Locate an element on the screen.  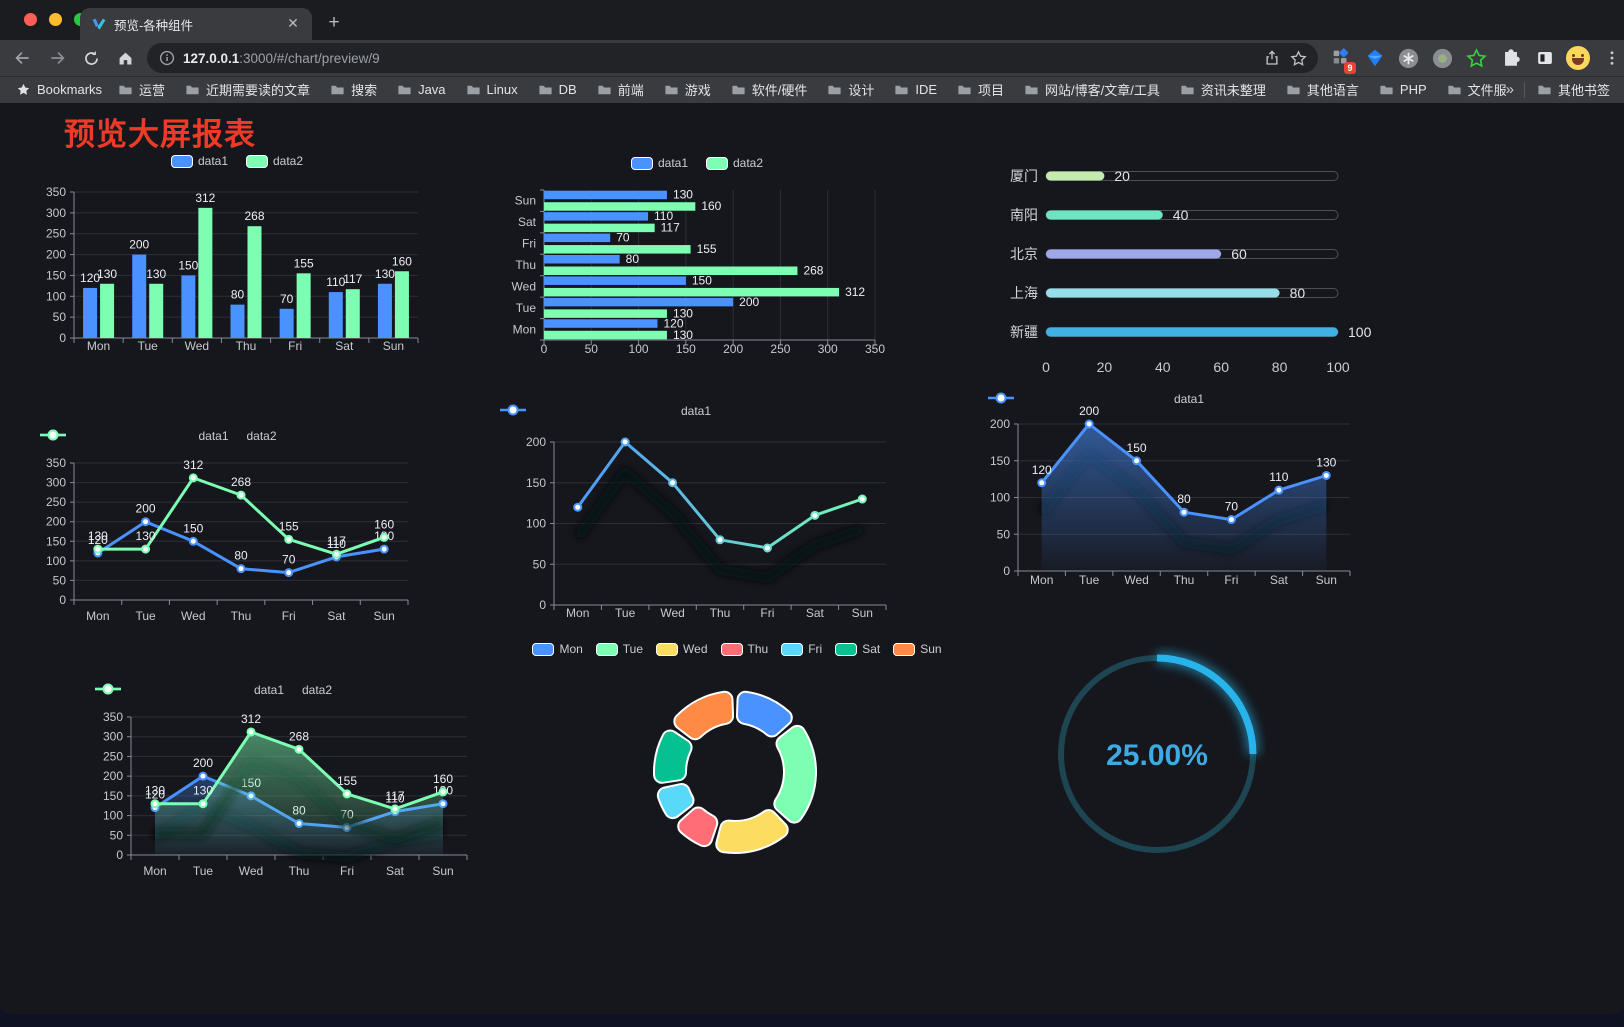
extension-grid-icon: 9 is located at coordinates (1342, 60).